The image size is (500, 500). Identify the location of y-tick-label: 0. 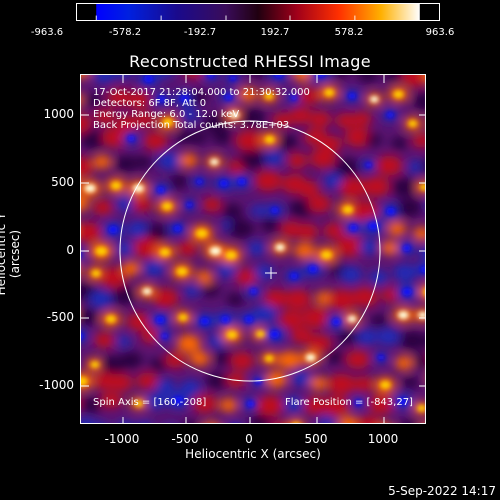
(70, 250).